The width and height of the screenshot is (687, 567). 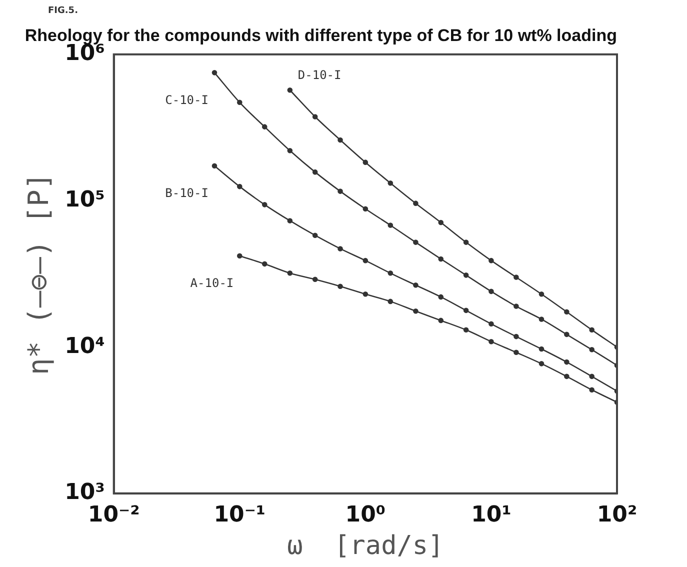 I want to click on y-axis-title: η* (—⊖—) [P], so click(x=39, y=274).